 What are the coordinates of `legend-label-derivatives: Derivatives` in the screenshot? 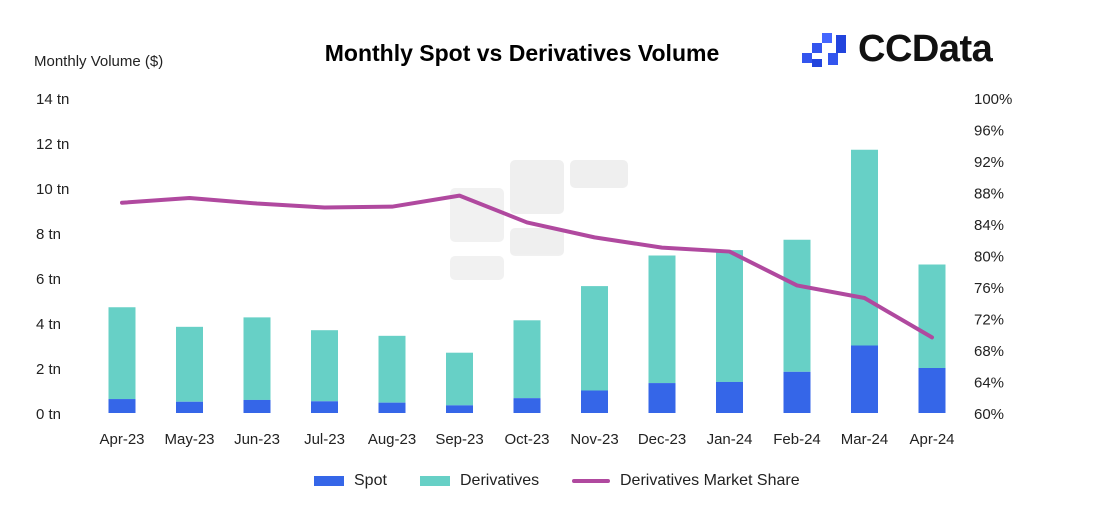 It's located at (500, 480).